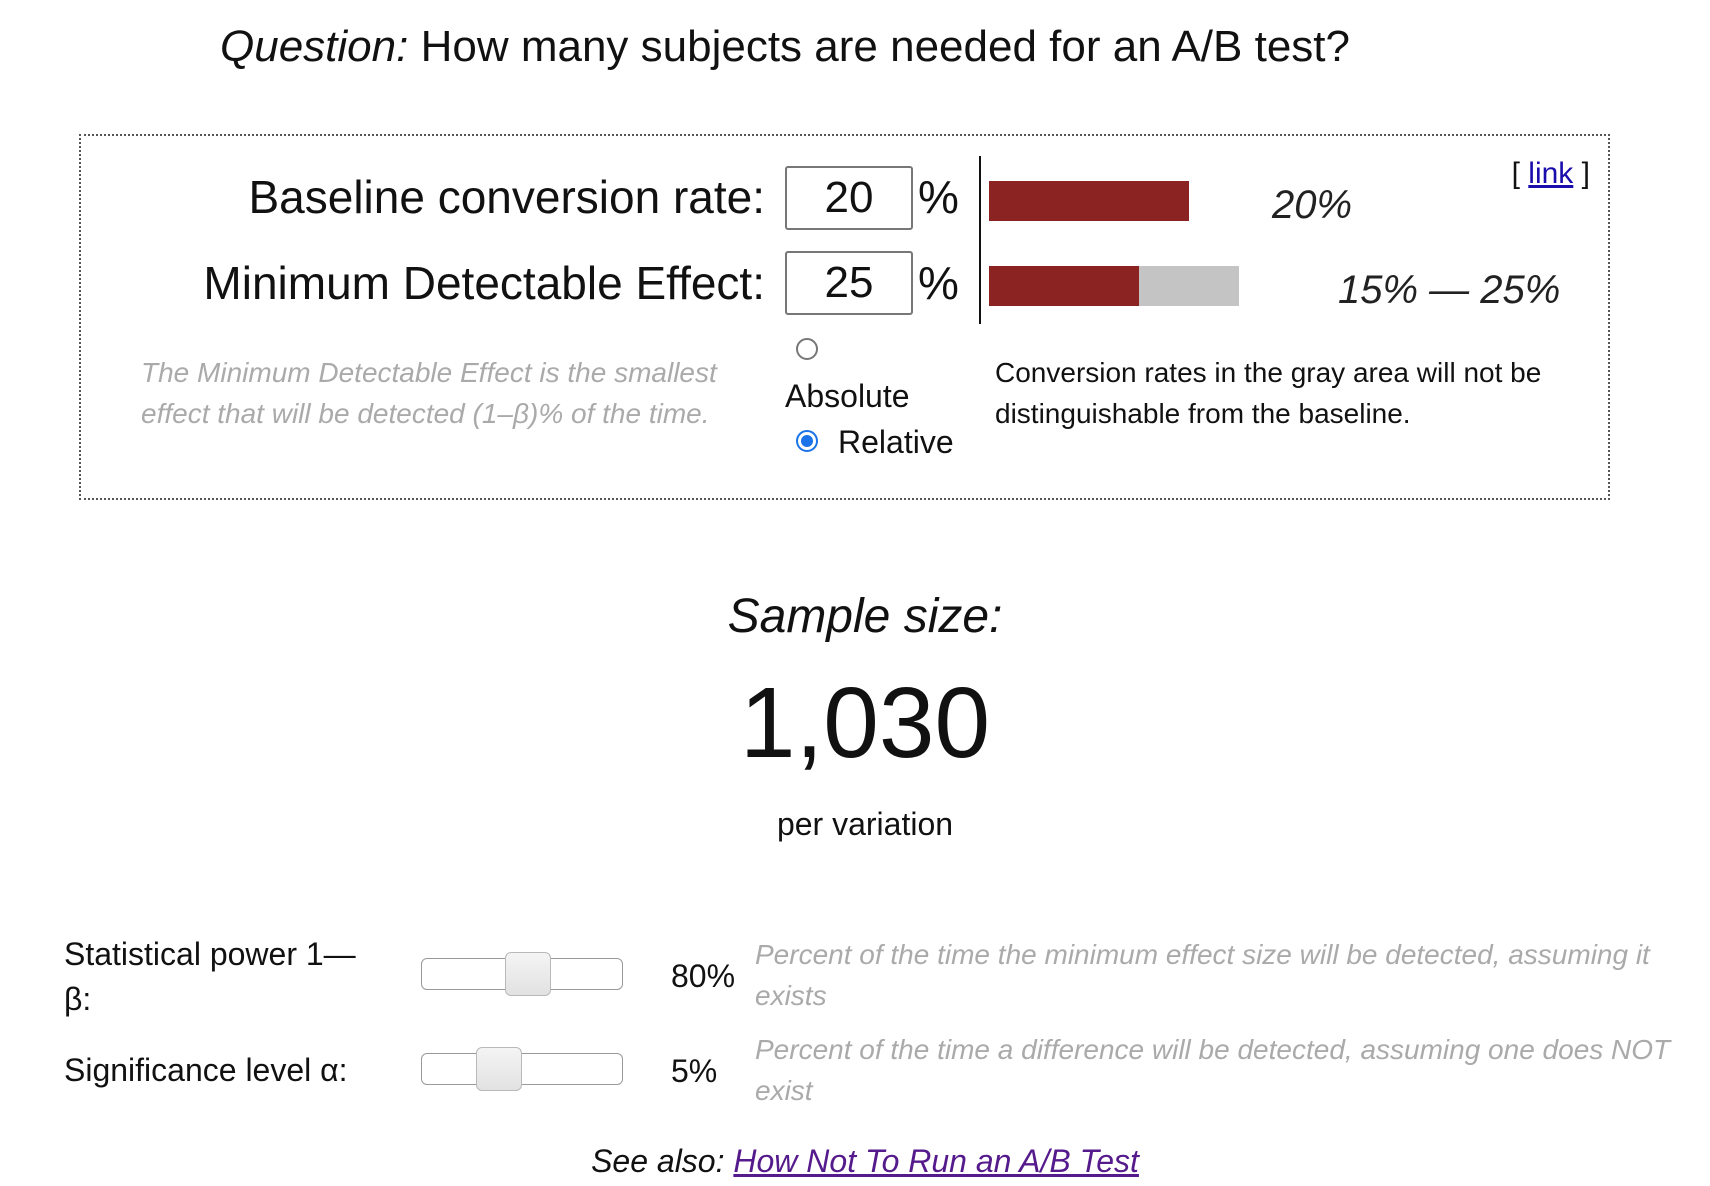  Describe the element at coordinates (528, 974) in the screenshot. I see `power-slider-thumb` at that location.